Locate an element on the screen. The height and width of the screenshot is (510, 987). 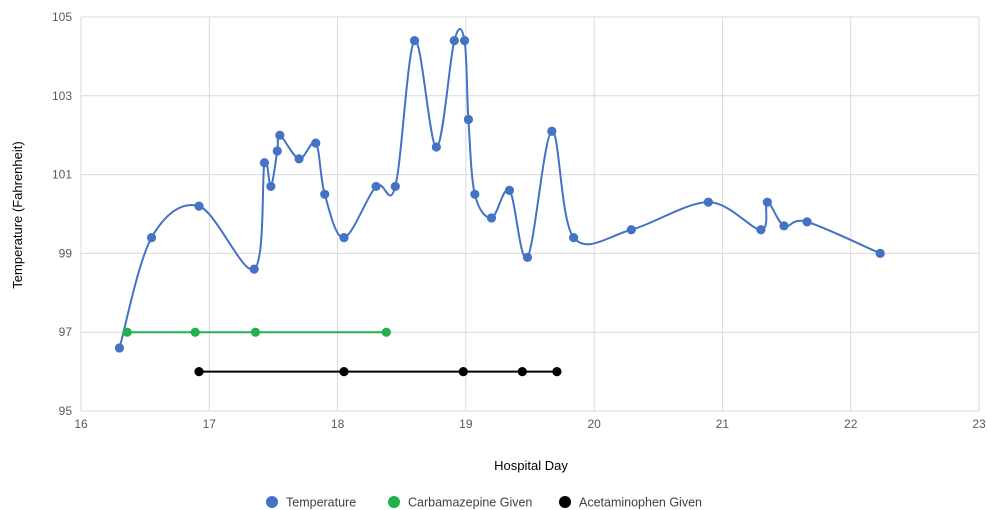
y-tick-label: 99 is located at coordinates (66, 253).